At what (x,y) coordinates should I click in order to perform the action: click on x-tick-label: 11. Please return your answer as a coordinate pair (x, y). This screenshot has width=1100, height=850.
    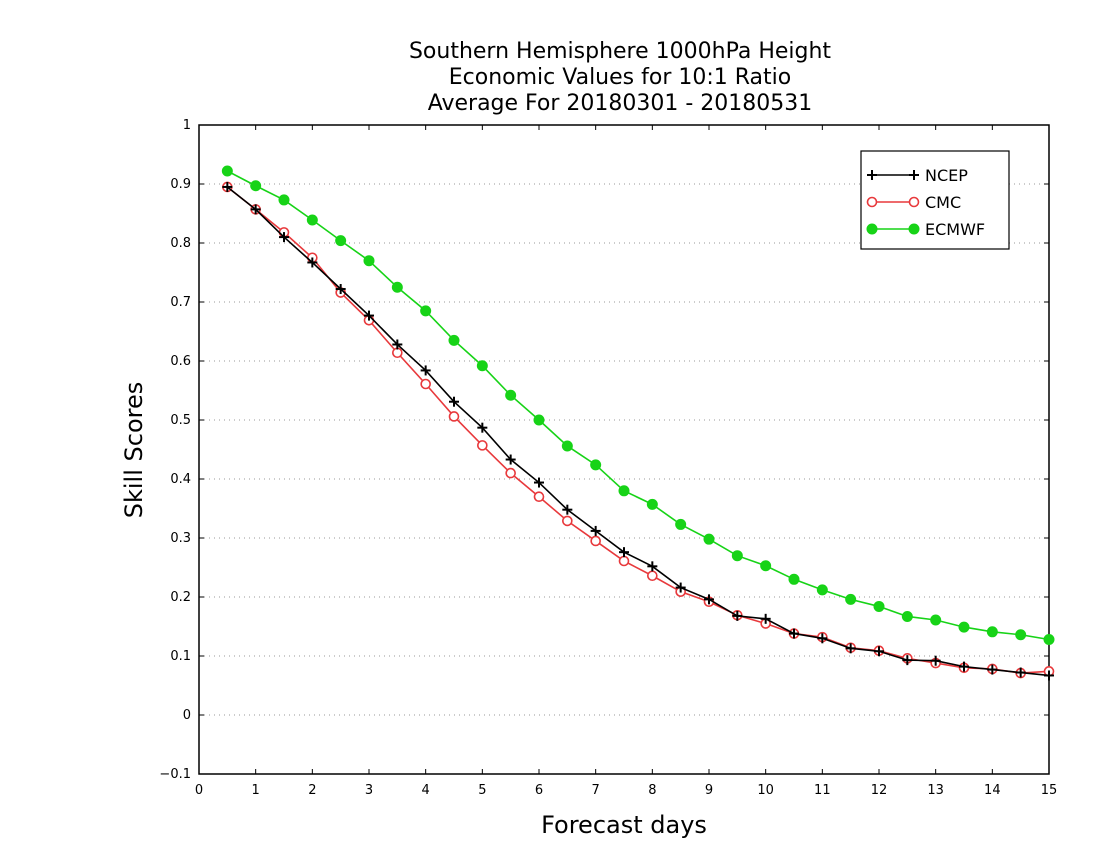
    Looking at the image, I should click on (822, 790).